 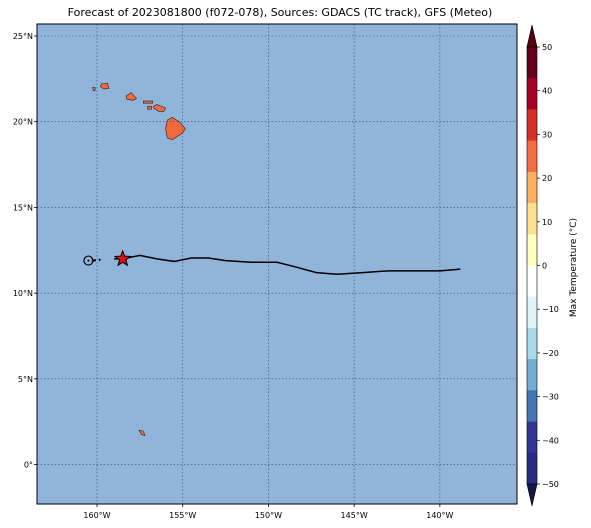 I want to click on colorbar-tick-label: 20, so click(x=547, y=178).